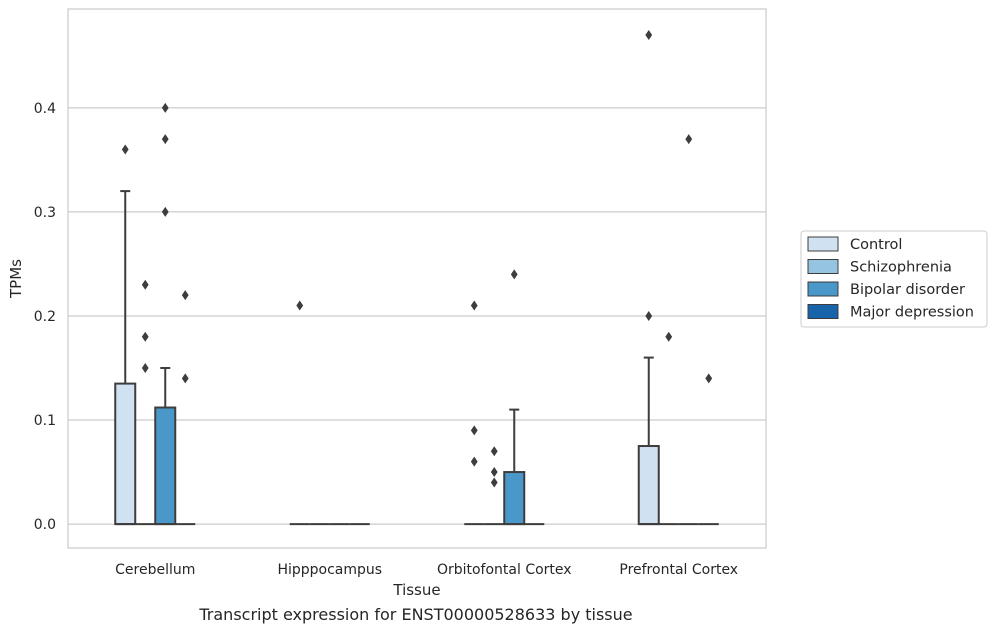  I want to click on x-tick-label: Hipppocampus, so click(329, 570).